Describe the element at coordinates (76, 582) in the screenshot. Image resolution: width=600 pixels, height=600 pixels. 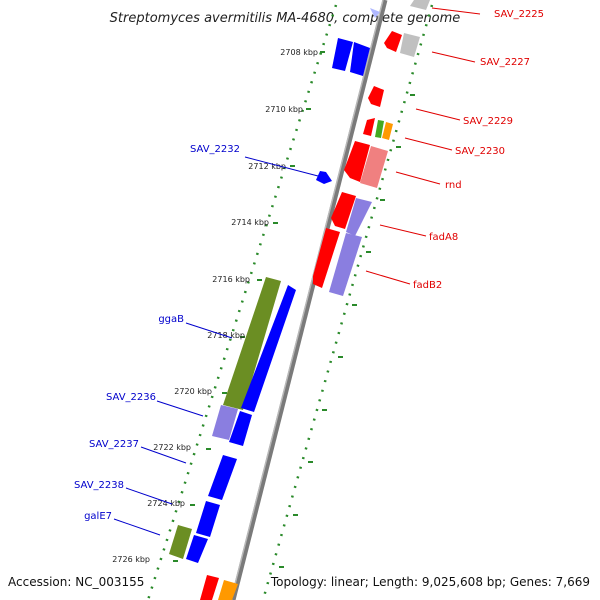
I see `accession-text: Accession: NC_003155` at that location.